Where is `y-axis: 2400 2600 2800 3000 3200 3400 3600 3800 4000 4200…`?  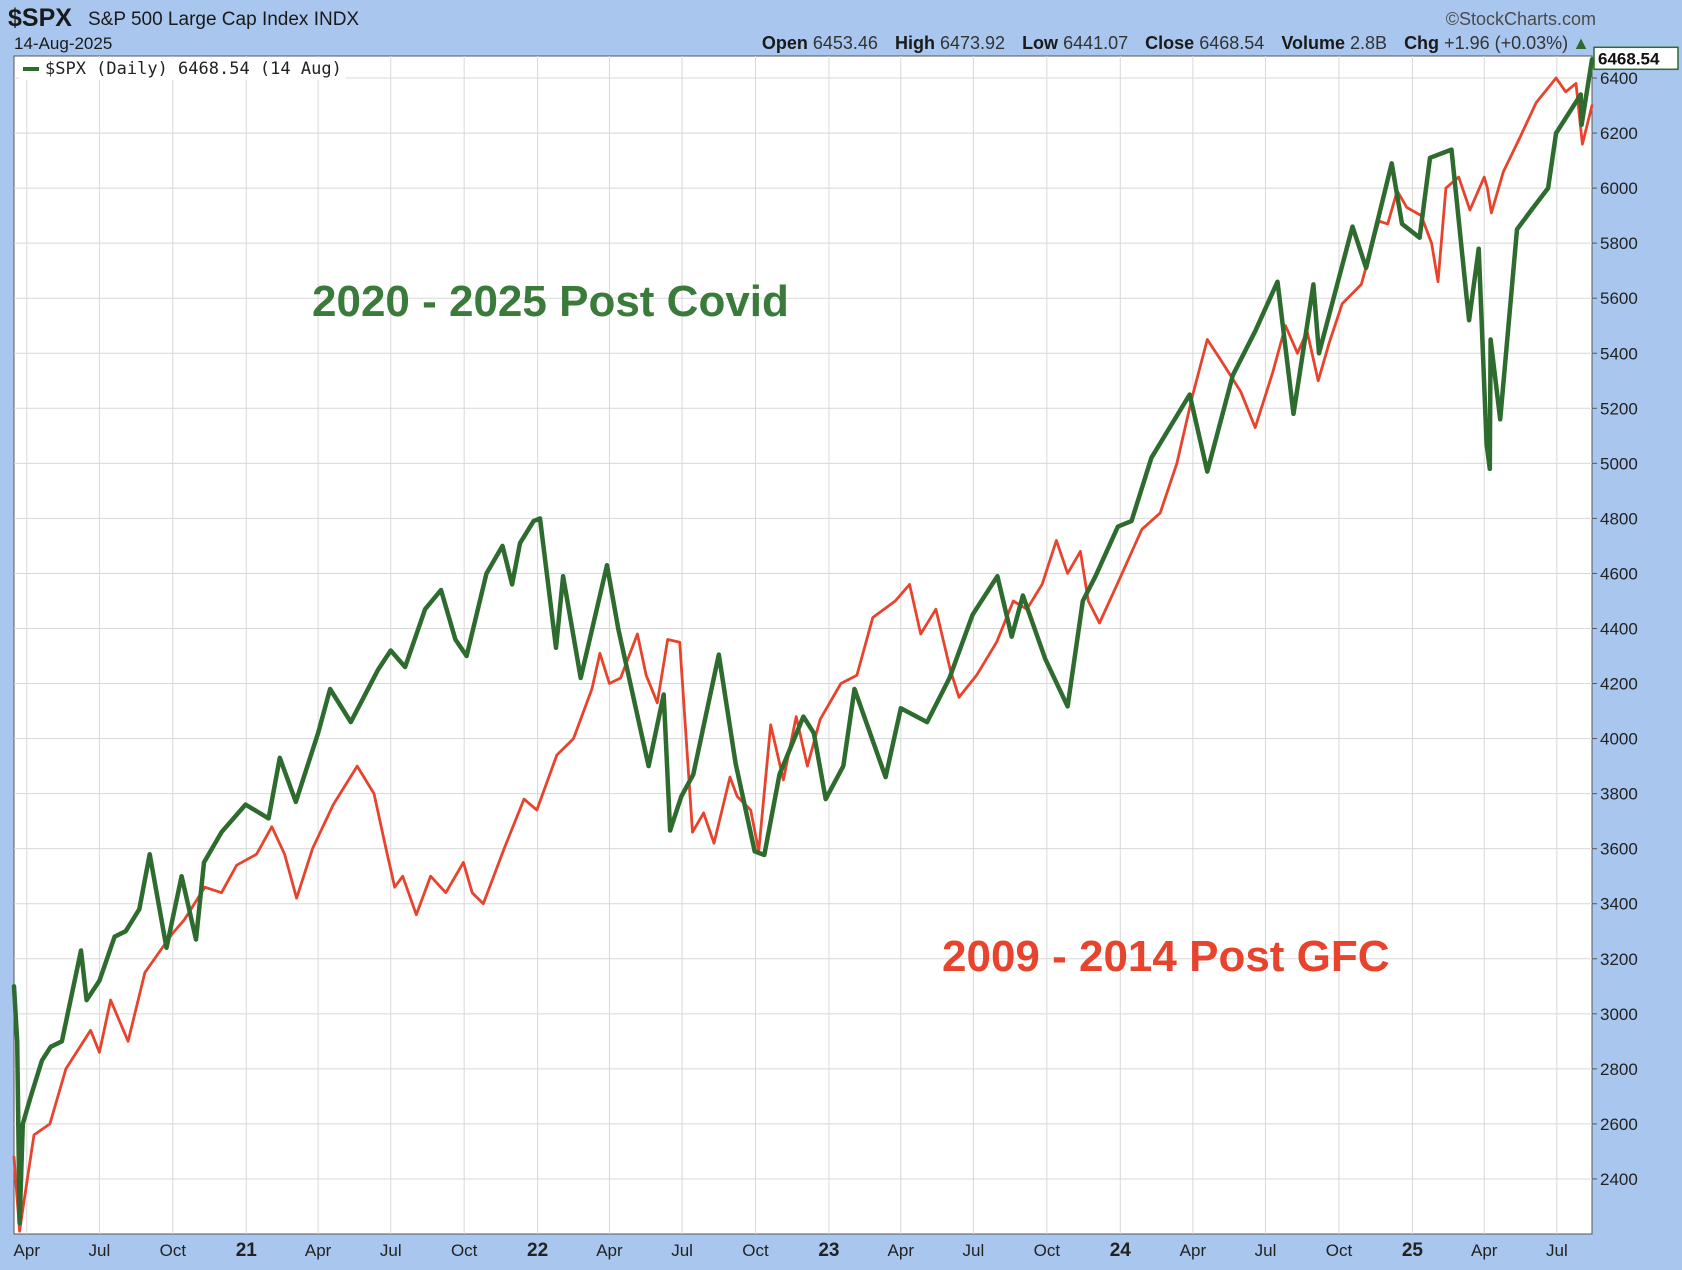
y-axis: 2400 2600 2800 3000 3200 3400 3600 3800 4000 4200… is located at coordinates (1615, 629).